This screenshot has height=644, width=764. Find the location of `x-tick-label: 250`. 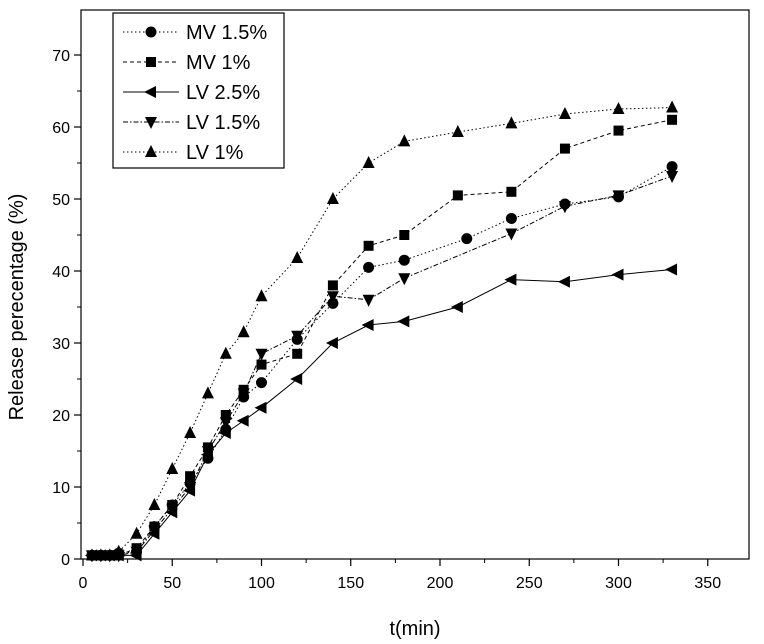

x-tick-label: 250 is located at coordinates (529, 583).